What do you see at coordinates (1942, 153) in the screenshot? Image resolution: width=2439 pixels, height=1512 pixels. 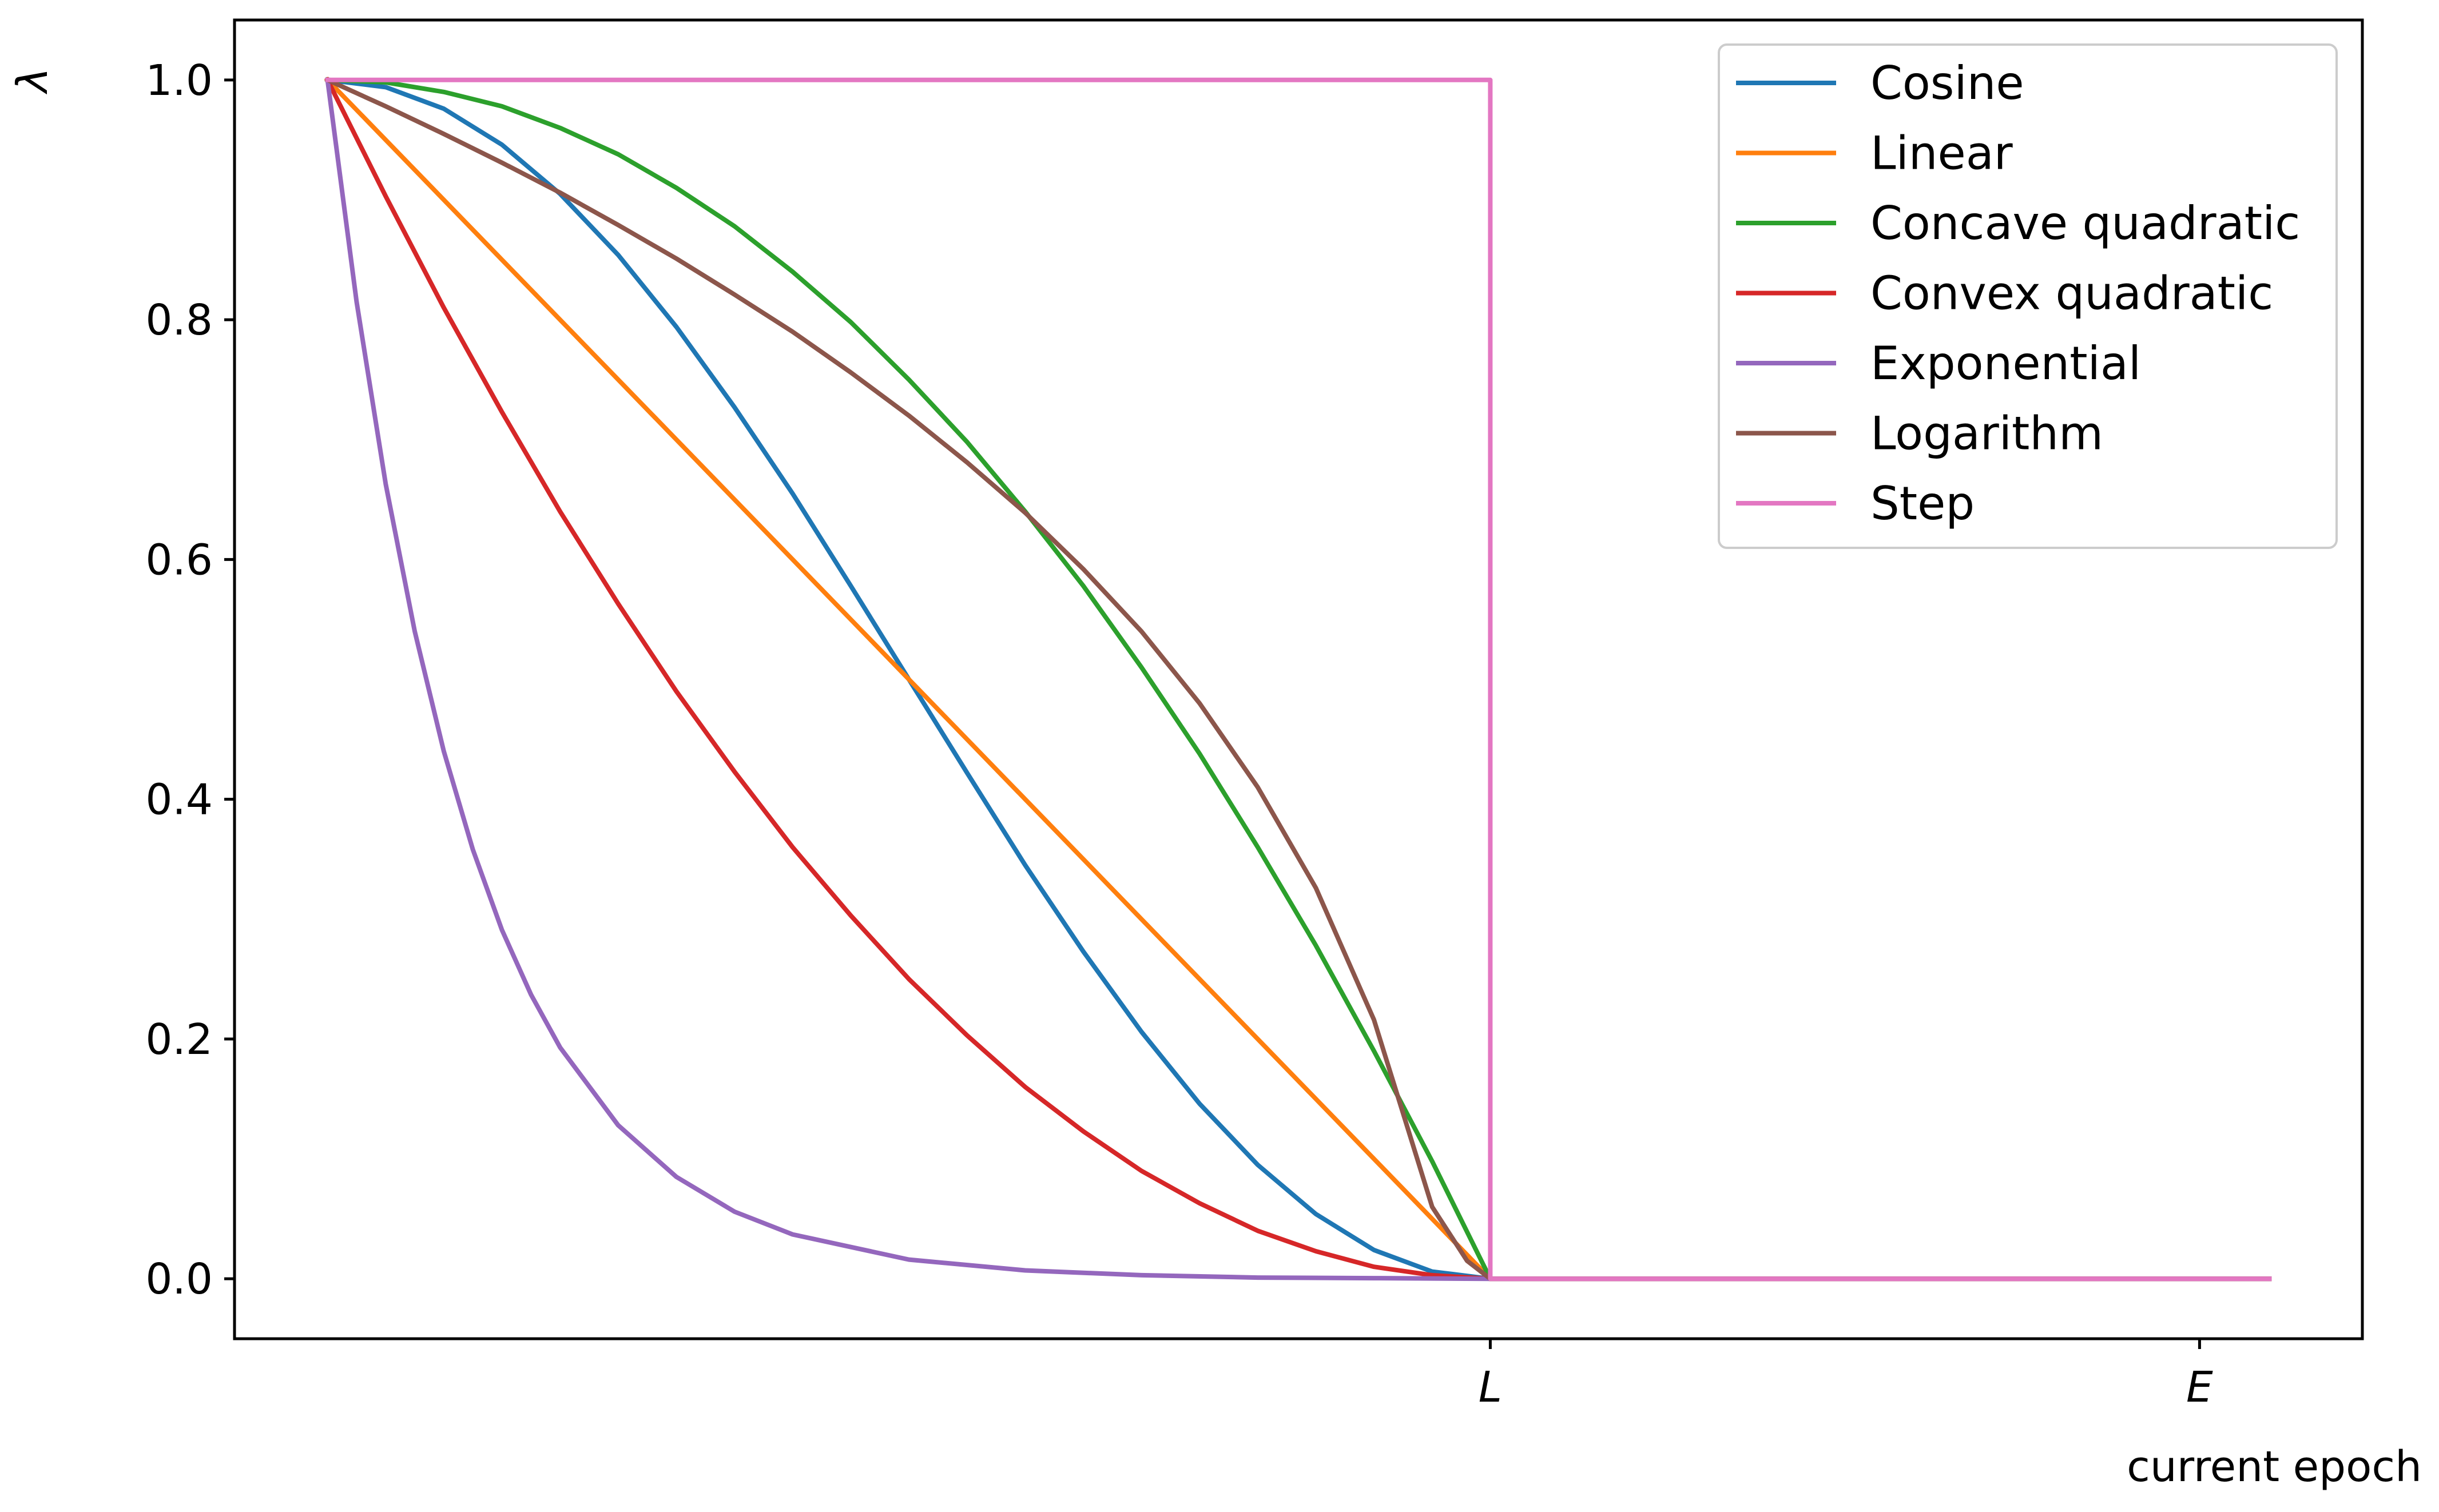 I see `legend-label-linear: Linear` at bounding box center [1942, 153].